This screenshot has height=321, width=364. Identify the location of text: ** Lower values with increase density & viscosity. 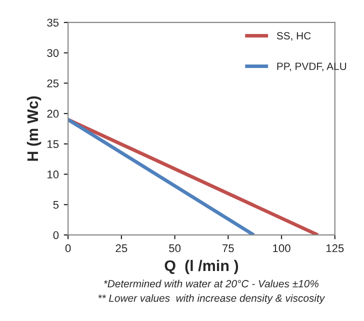
(212, 299).